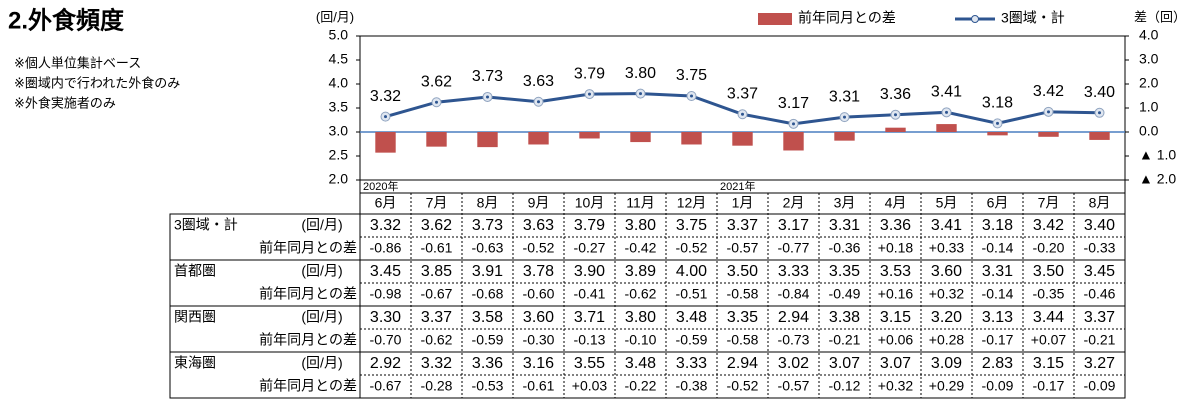 This screenshot has width=1200, height=410. I want to click on table-value: 3.15, so click(1048, 363).